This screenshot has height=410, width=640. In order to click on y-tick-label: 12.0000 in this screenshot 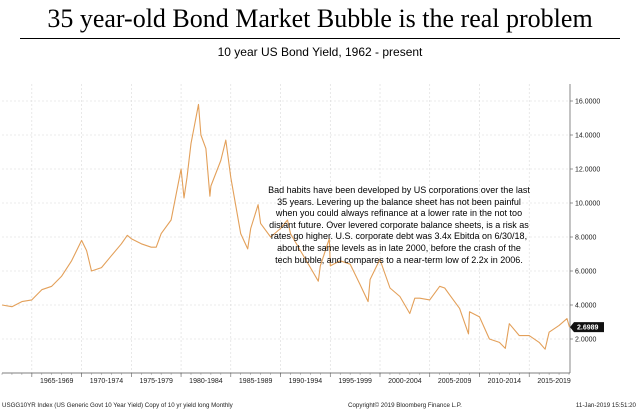, I will do `click(587, 170)`.